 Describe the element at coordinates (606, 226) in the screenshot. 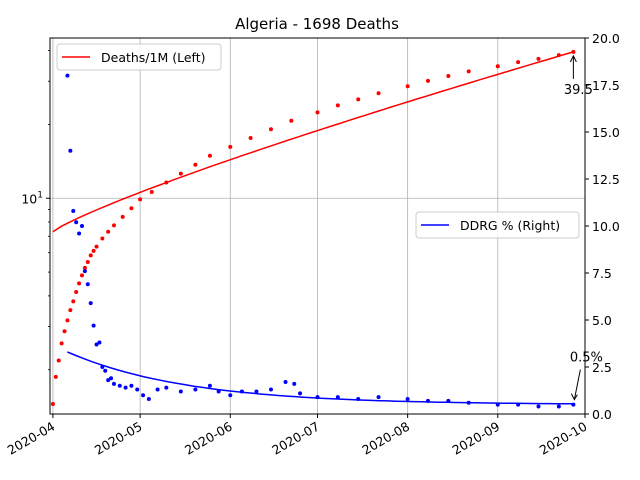

I see `y-right-tick-label: 10.0` at that location.